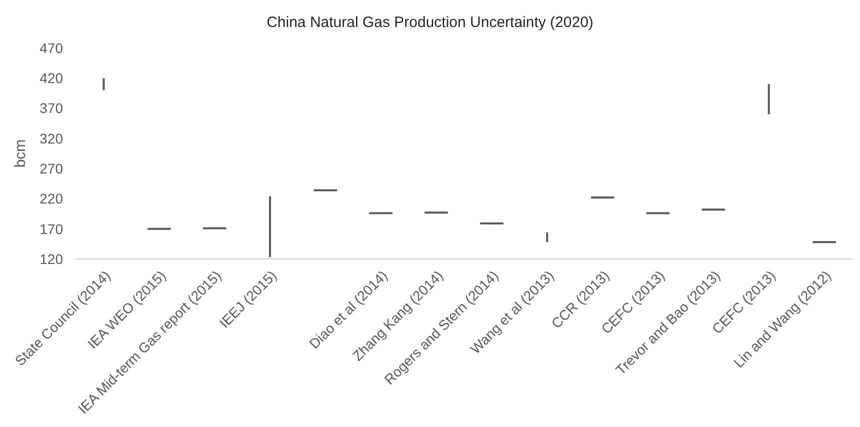 This screenshot has width=860, height=427. Describe the element at coordinates (52, 228) in the screenshot. I see `y-tick-label: 170` at that location.